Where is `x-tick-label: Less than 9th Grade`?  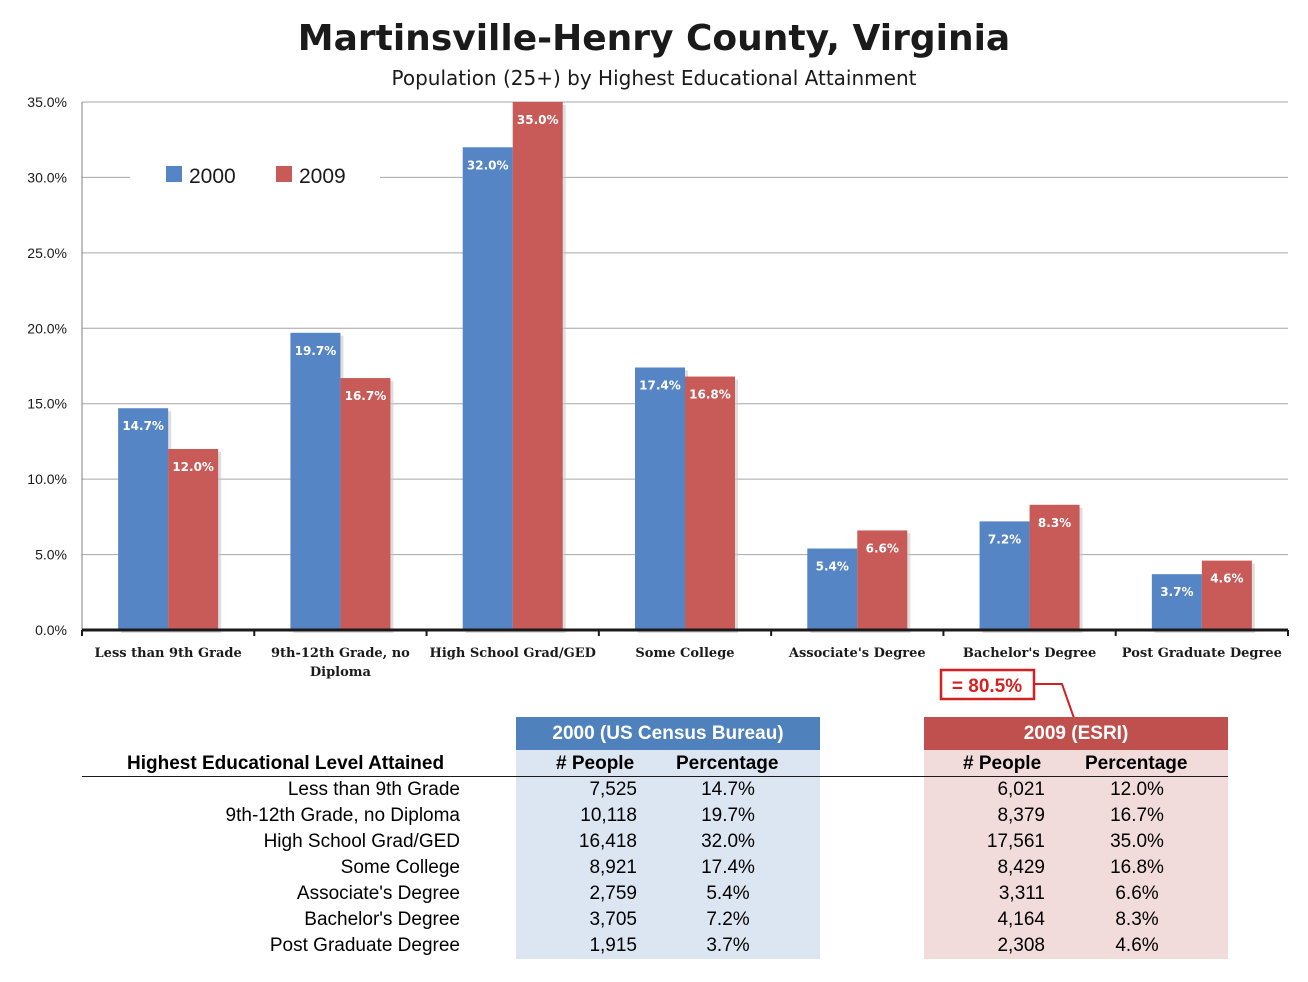 x-tick-label: Less than 9th Grade is located at coordinates (168, 653).